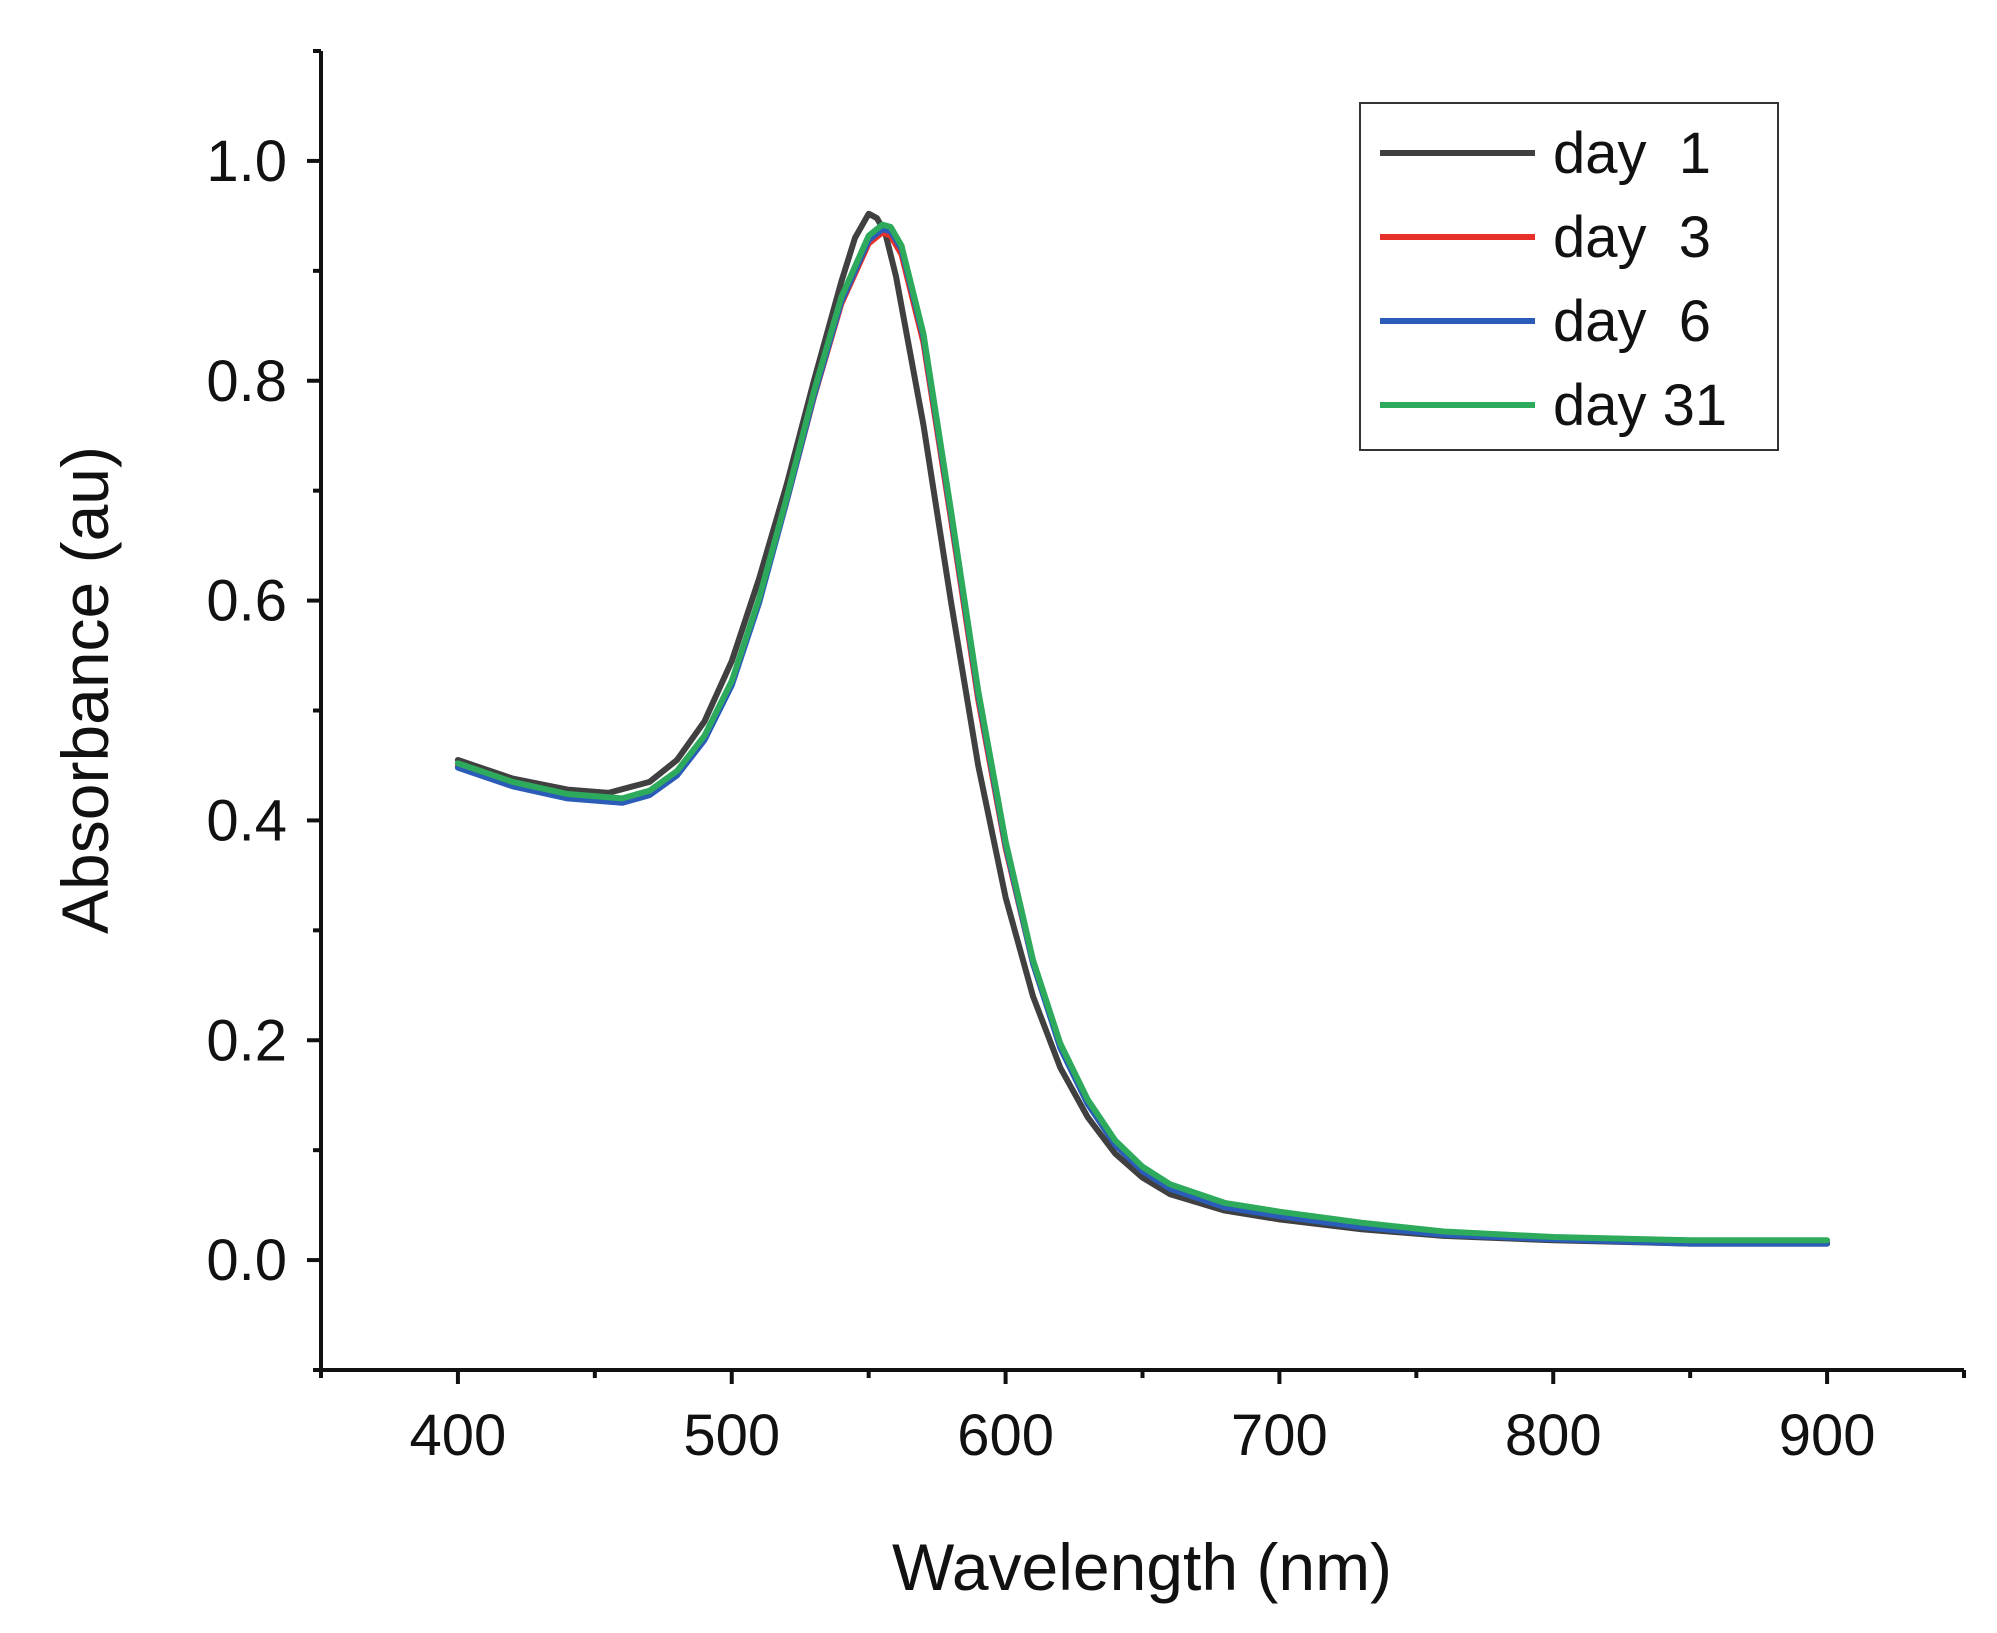 The height and width of the screenshot is (1633, 1997). I want to click on legend-label-3: day 6, so click(1632, 321).